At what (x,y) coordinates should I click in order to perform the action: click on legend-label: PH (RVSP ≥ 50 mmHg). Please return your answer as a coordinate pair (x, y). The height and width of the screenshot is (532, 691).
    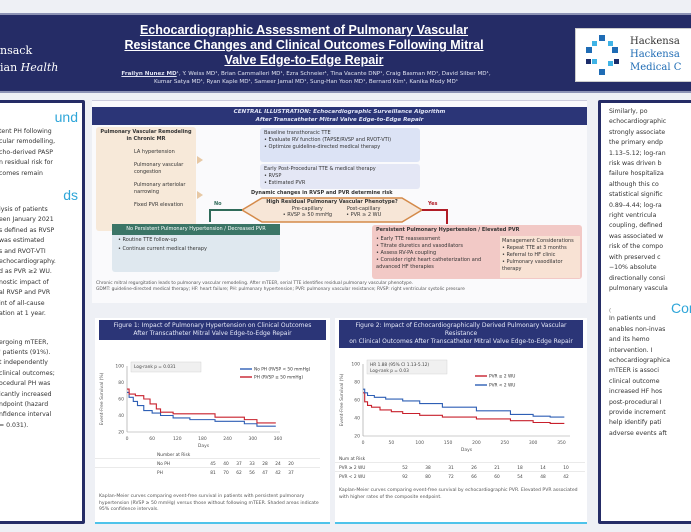
    Looking at the image, I should click on (278, 378).